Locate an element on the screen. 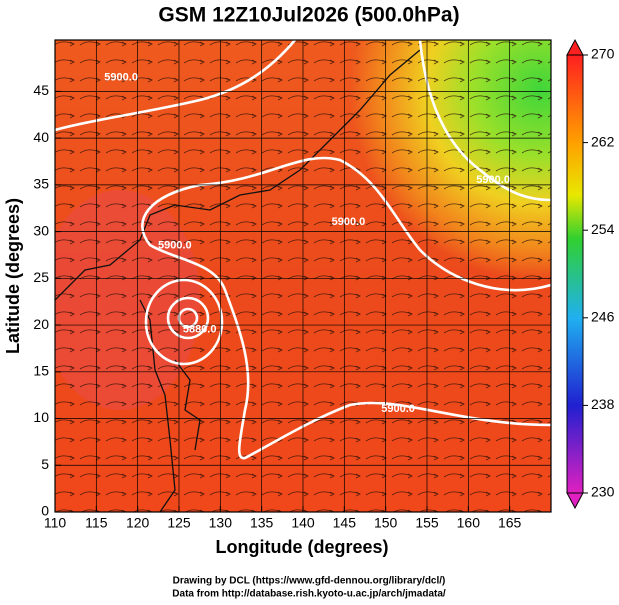 This screenshot has height=605, width=619. x-tick-label: 135 is located at coordinates (262, 523).